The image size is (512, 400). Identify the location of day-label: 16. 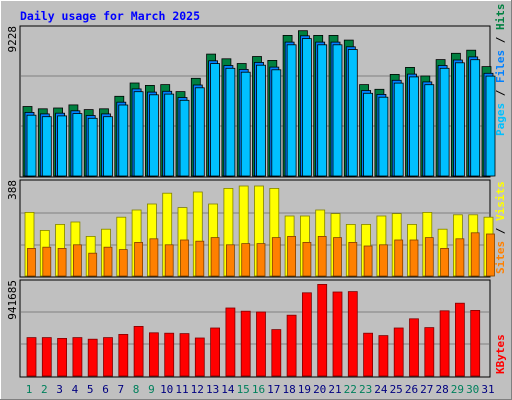
(258, 389).